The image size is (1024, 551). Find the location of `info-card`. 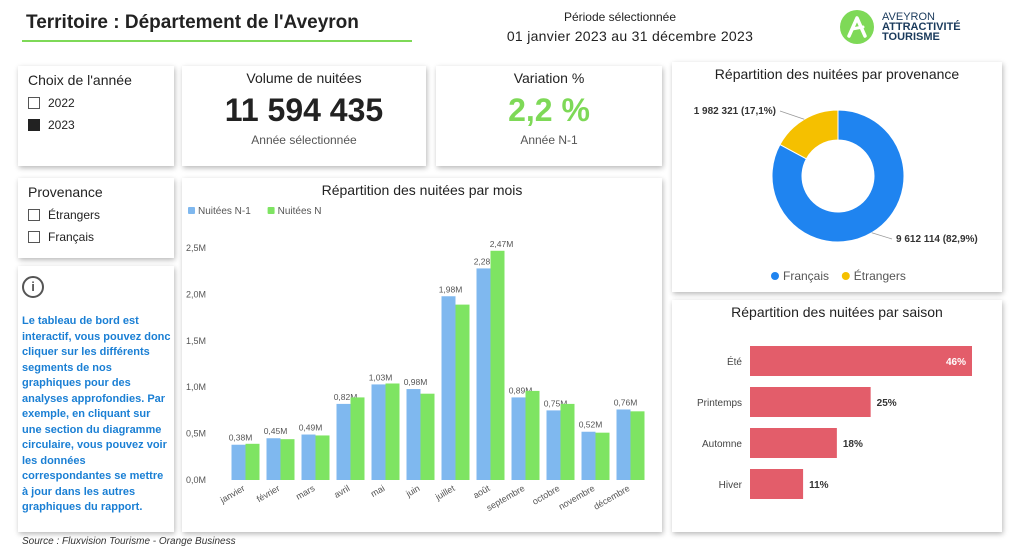

info-card is located at coordinates (96, 399).